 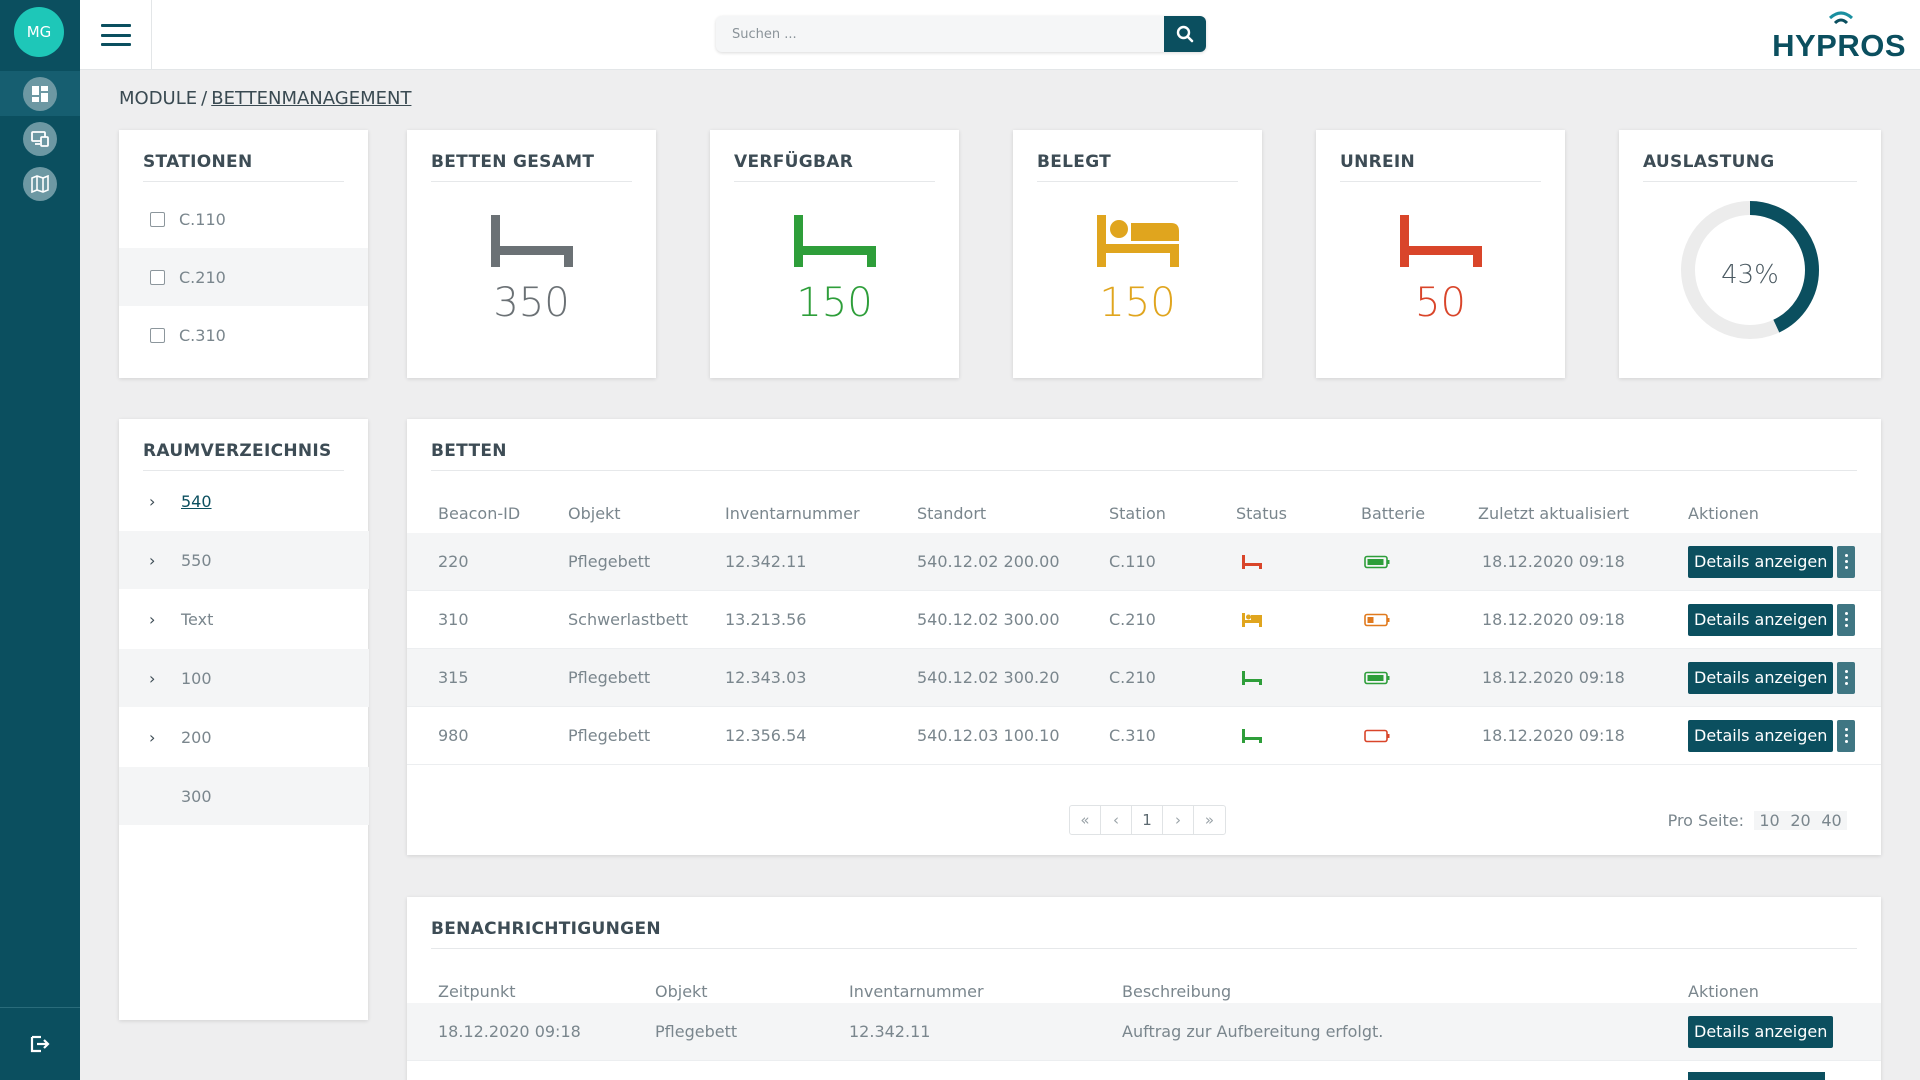 What do you see at coordinates (243, 219) in the screenshot?
I see `station-item-c110: C.110` at bounding box center [243, 219].